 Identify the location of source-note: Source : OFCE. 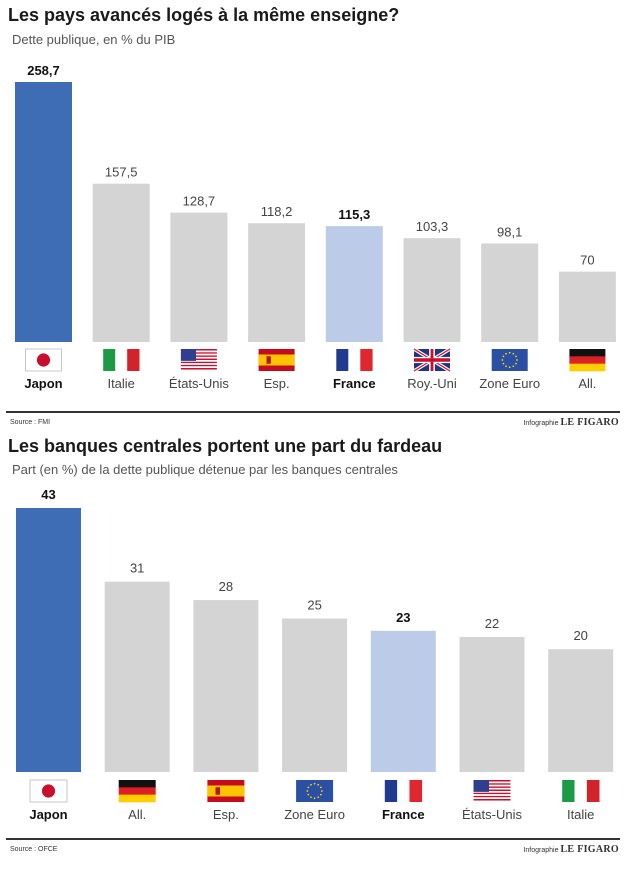
(34, 849).